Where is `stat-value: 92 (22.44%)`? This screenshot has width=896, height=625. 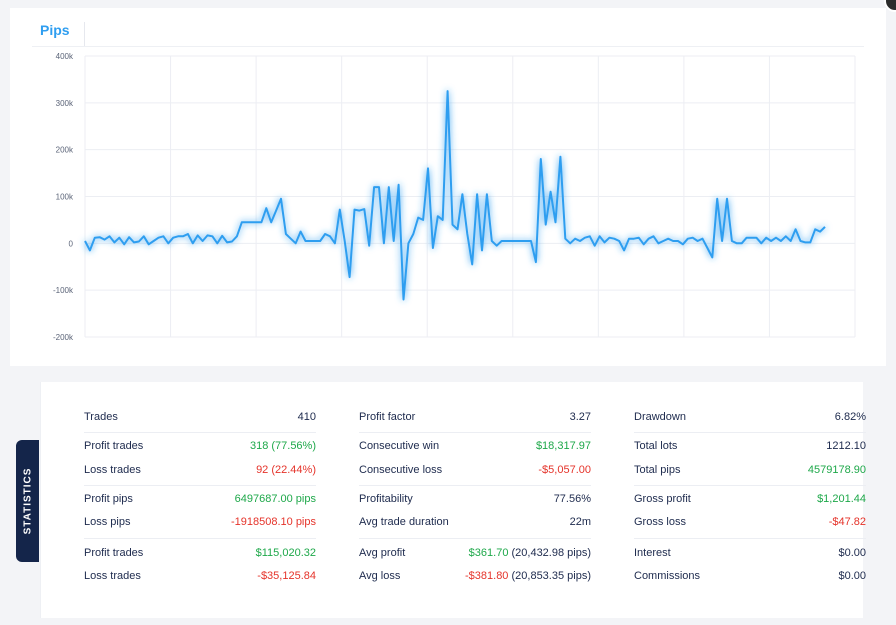 stat-value: 92 (22.44%) is located at coordinates (286, 470).